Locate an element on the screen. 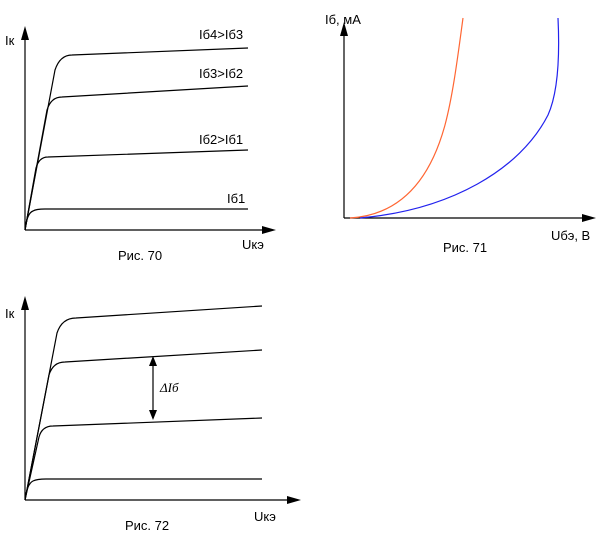 The width and height of the screenshot is (602, 536). fig70-y-axis-label: Iк is located at coordinates (10, 40).